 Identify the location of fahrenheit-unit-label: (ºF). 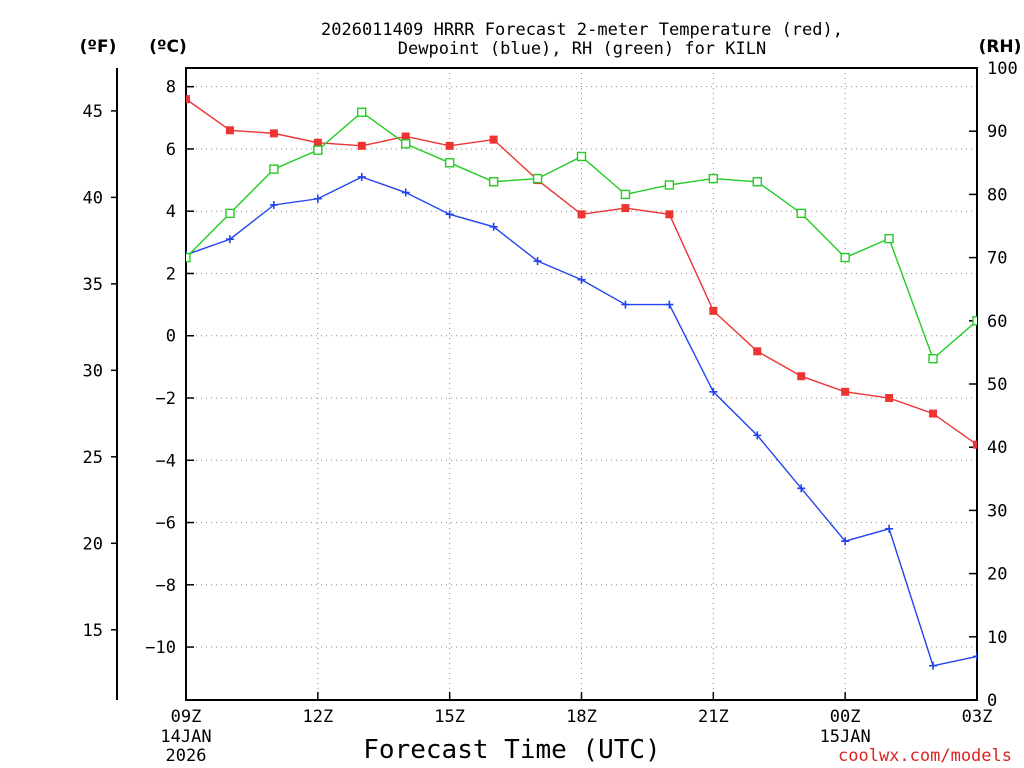
(98, 47).